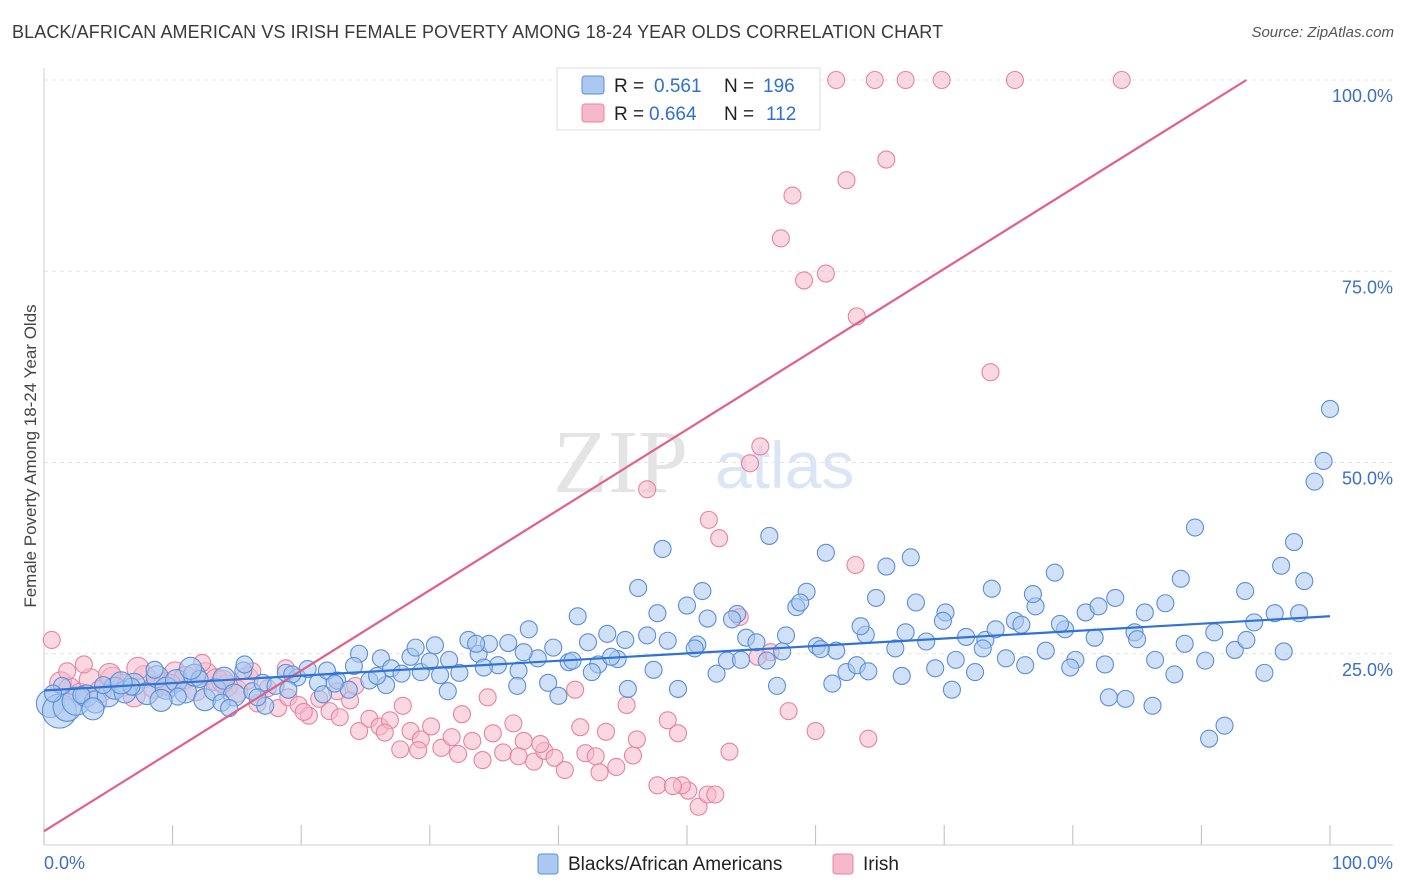 The width and height of the screenshot is (1406, 892). I want to click on y-tick-label-100: 100.0%, so click(1362, 96).